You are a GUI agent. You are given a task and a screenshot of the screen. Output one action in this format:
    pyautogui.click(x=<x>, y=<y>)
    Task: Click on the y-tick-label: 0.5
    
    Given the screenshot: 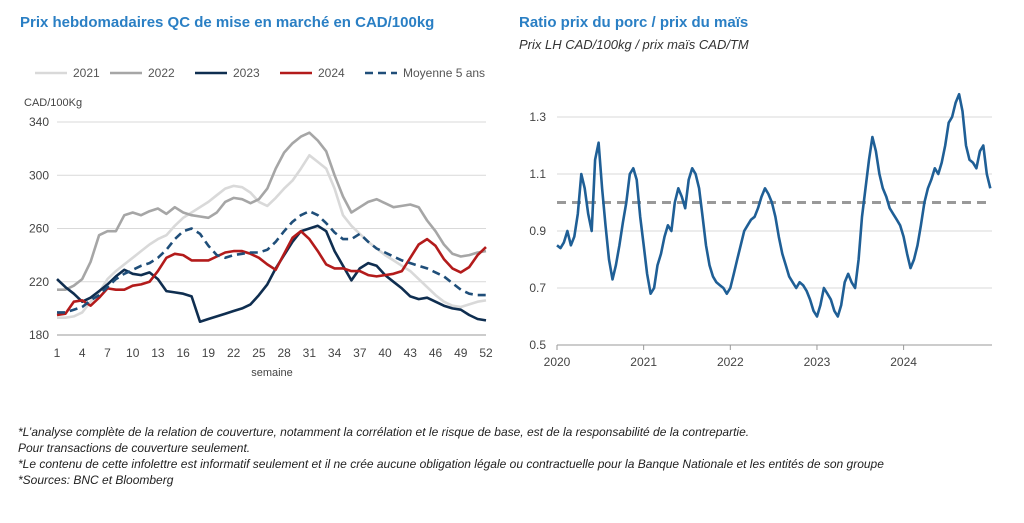 What is the action you would take?
    pyautogui.click(x=537, y=345)
    